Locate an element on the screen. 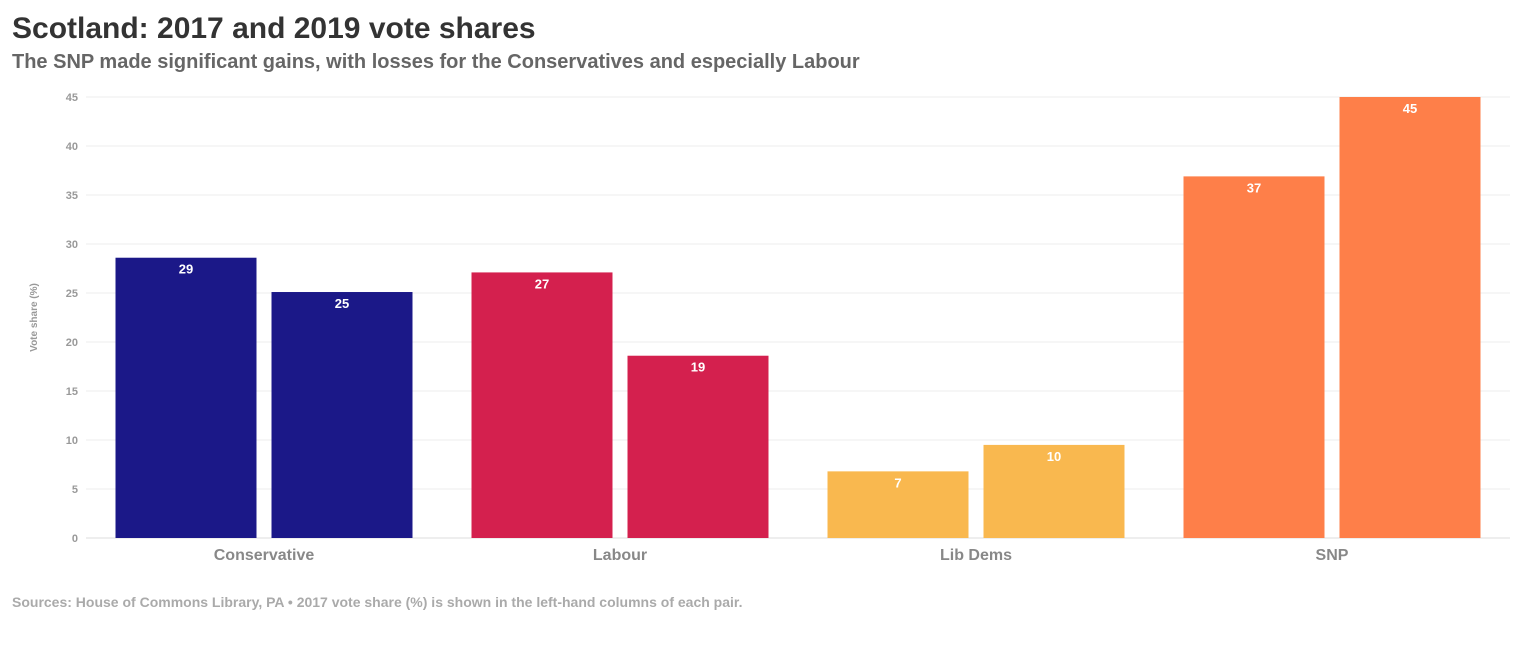 This screenshot has height=650, width=1536. y-tick-label: 20 is located at coordinates (72, 343).